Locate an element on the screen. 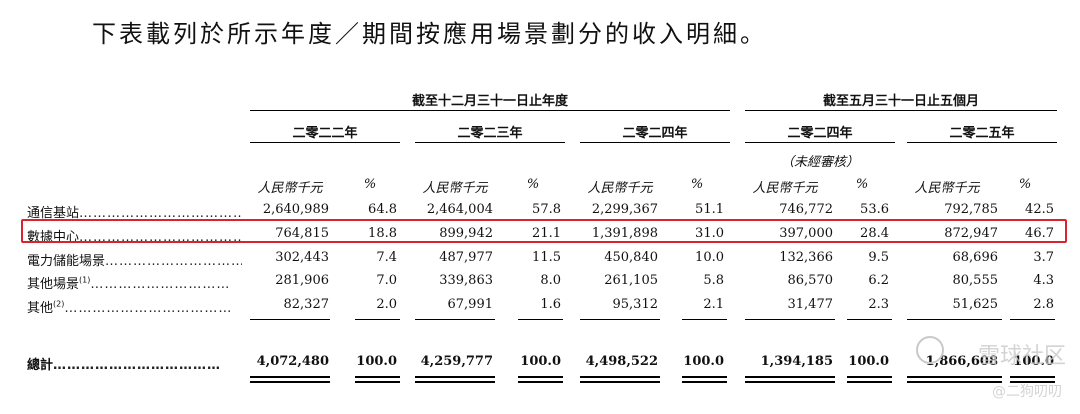 This screenshot has height=414, width=1080. amount-cell: 339,863 is located at coordinates (466, 280).